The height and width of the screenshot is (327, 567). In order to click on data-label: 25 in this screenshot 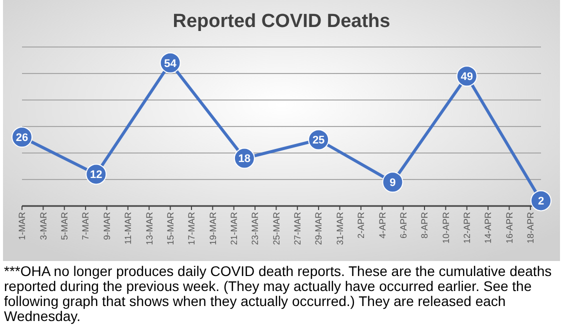, I will do `click(318, 140)`.